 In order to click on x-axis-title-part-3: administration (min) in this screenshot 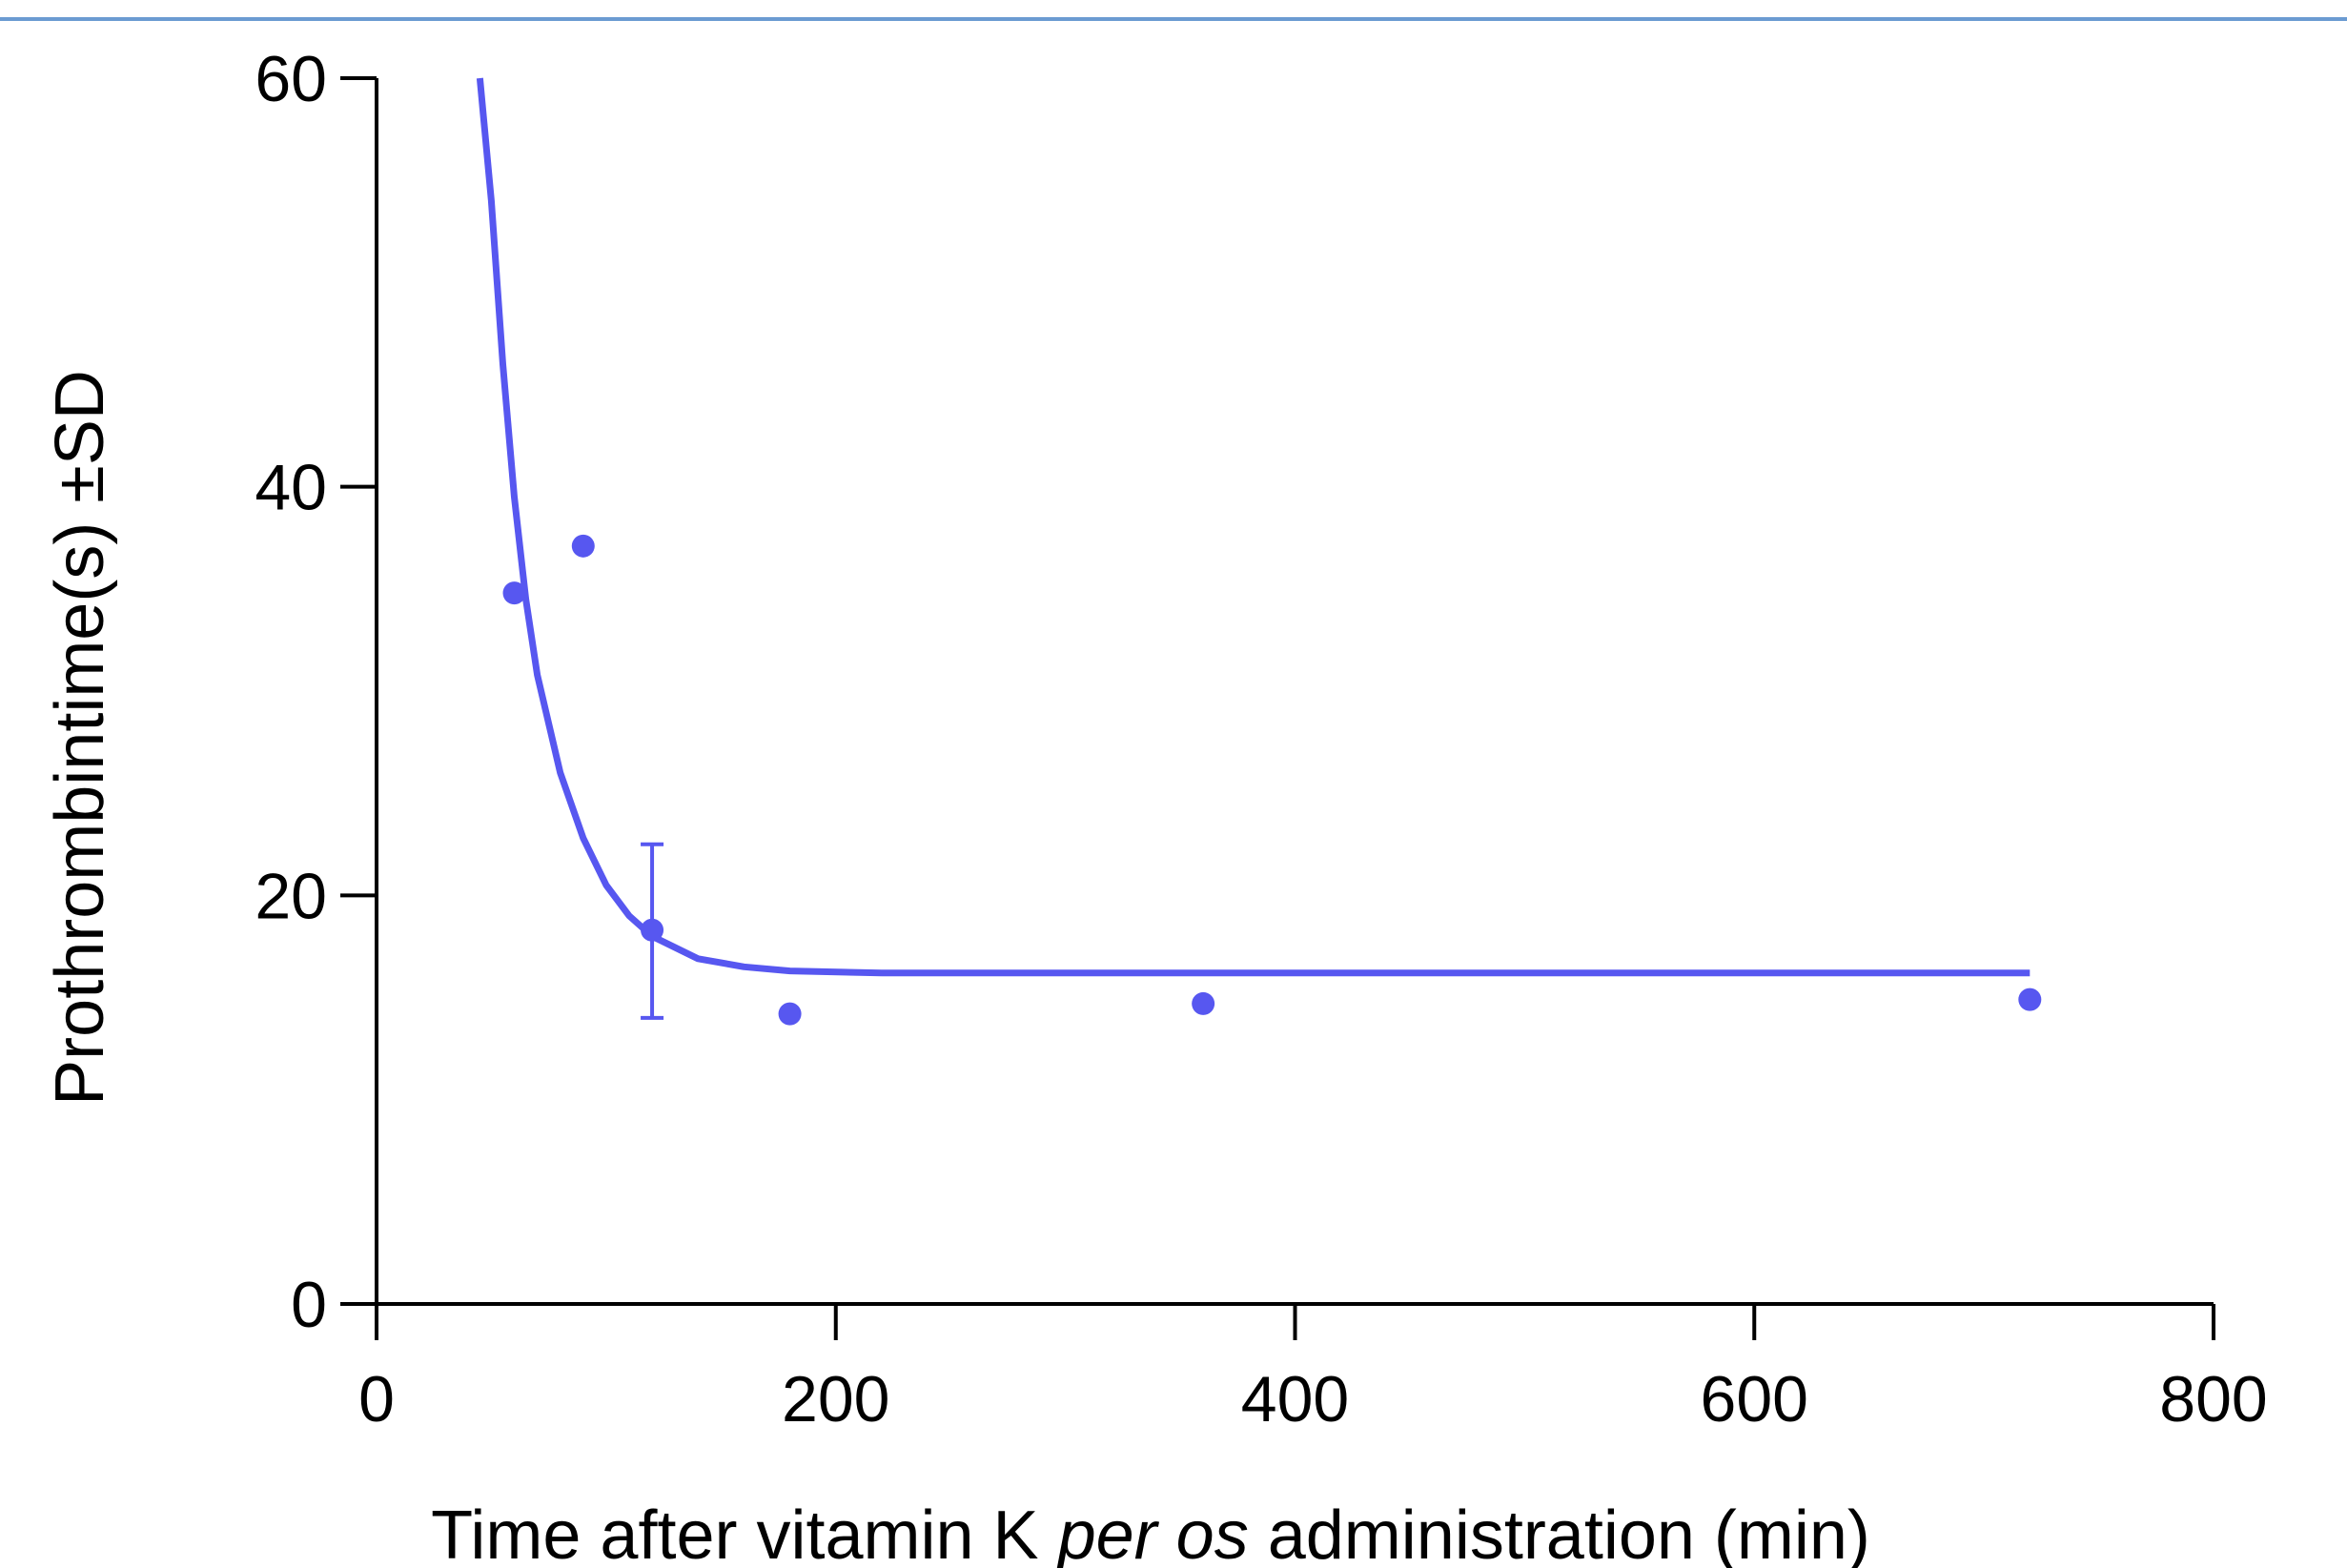, I will do `click(1569, 1532)`.